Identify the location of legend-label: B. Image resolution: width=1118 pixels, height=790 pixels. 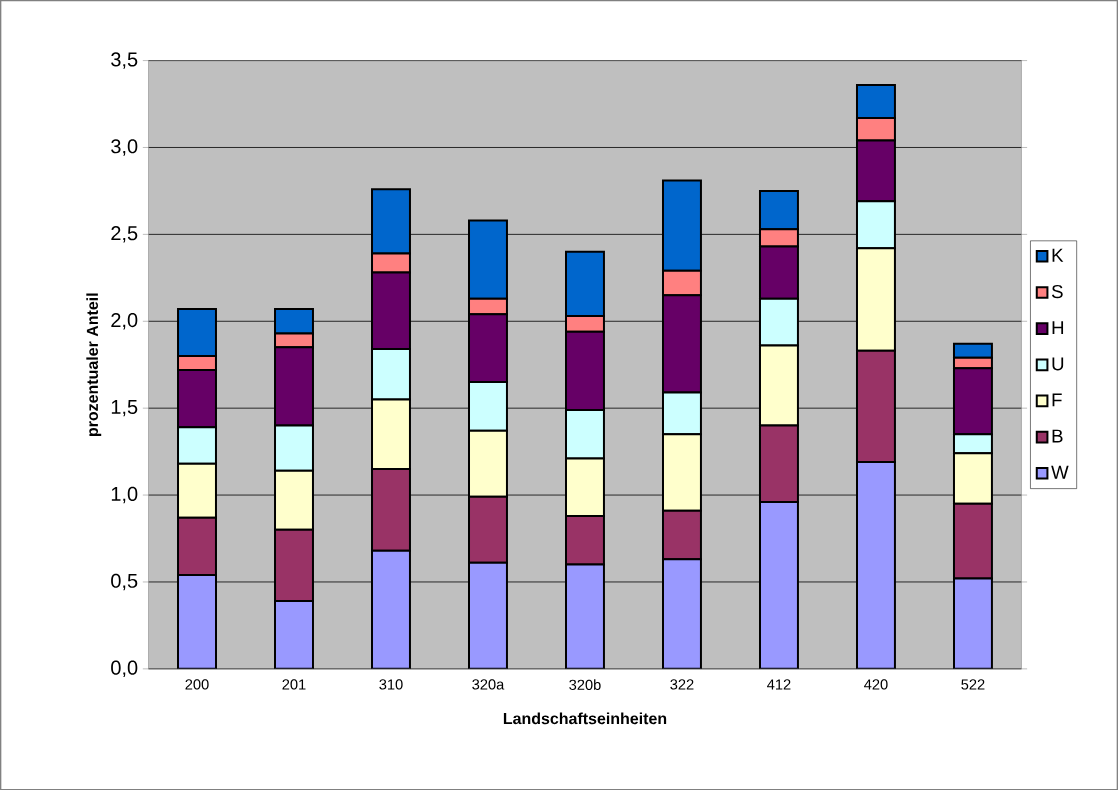
(1057, 436).